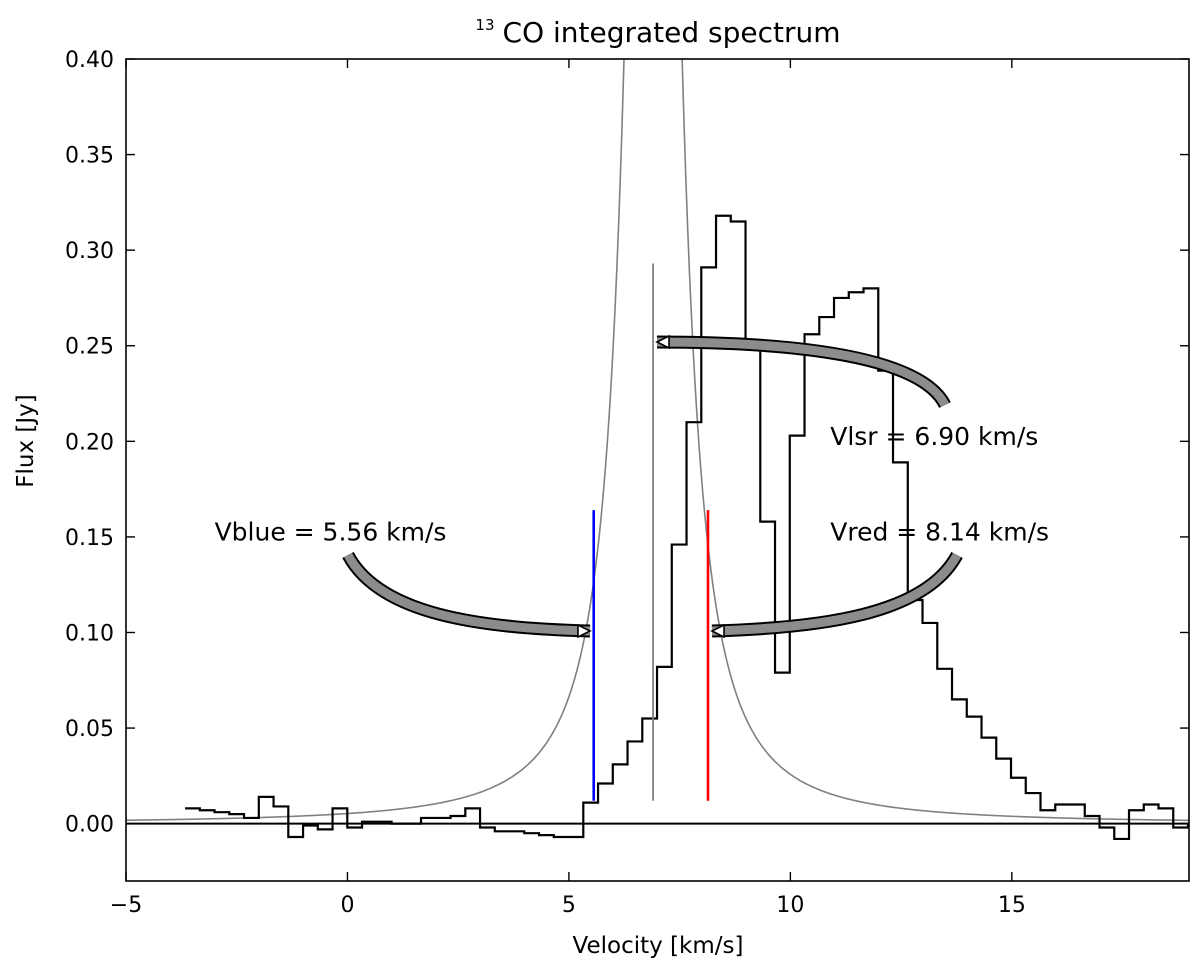 Image resolution: width=1200 pixels, height=972 pixels. I want to click on y-tick-label: 0.05, so click(89, 729).